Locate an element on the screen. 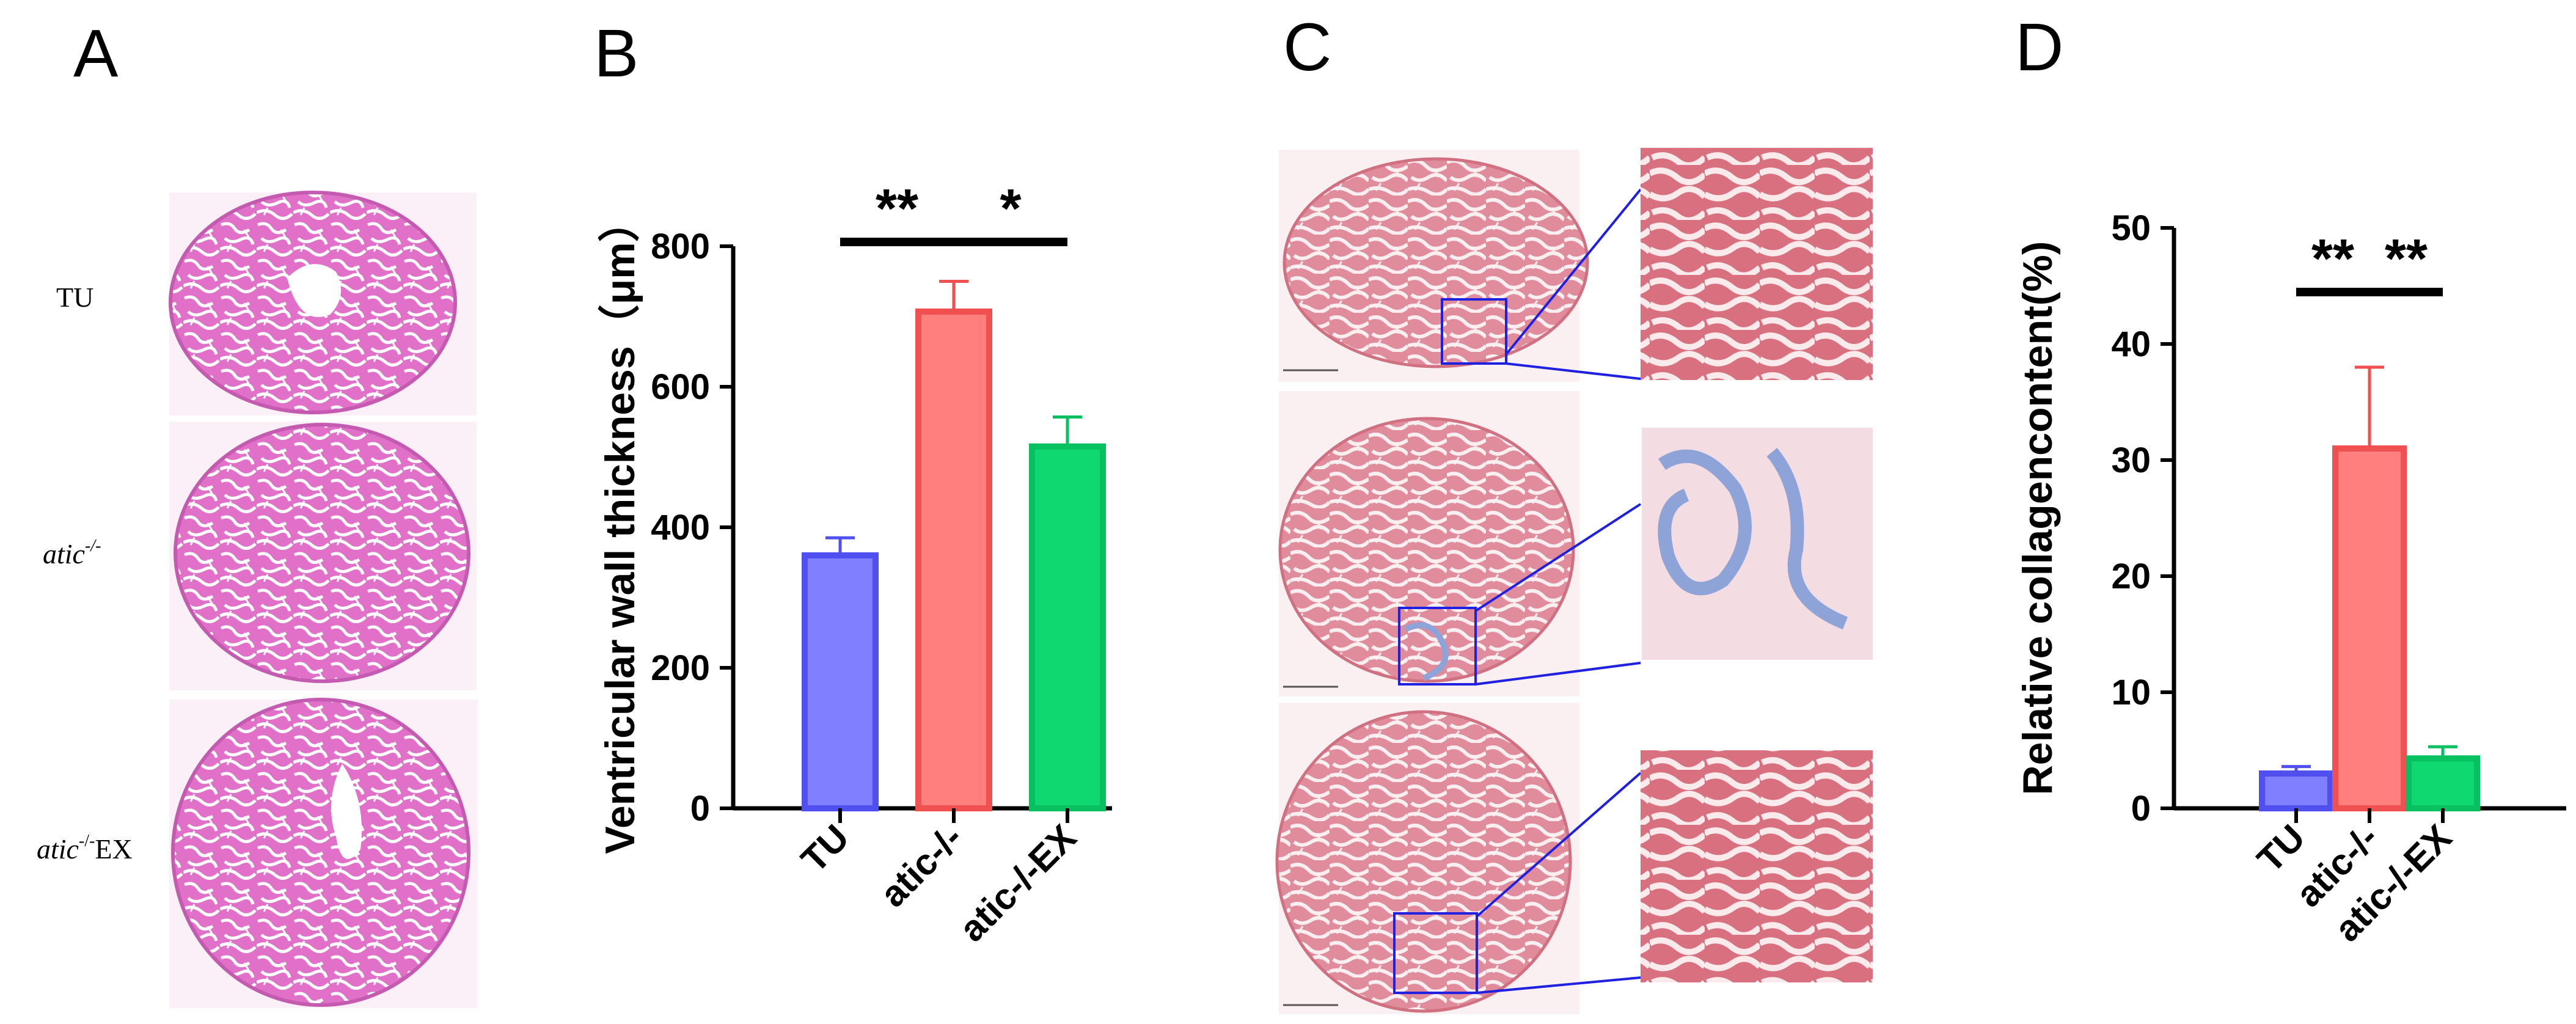 The image size is (2576, 1024). y-tick-label: 30 is located at coordinates (2131, 460).